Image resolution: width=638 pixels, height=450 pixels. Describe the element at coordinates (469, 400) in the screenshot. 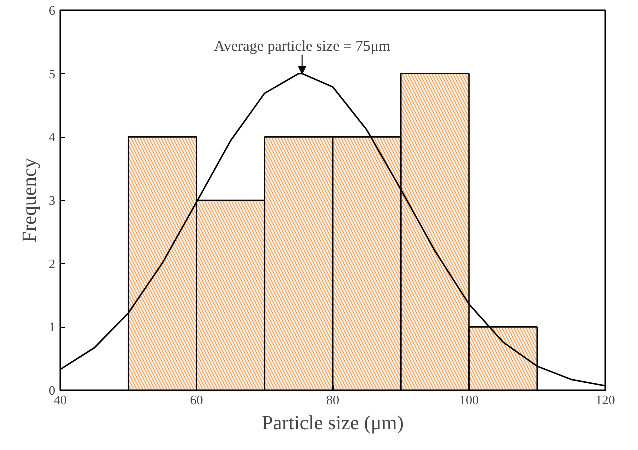

I see `x-tick-label: 100` at that location.